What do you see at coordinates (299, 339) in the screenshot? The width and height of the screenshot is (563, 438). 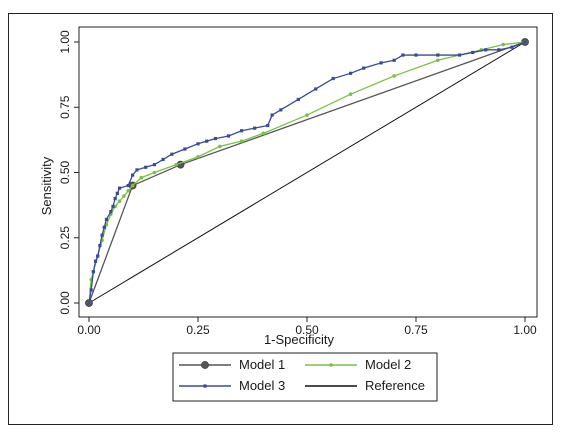 I see `x-axis-label: 1-Specificity` at bounding box center [299, 339].